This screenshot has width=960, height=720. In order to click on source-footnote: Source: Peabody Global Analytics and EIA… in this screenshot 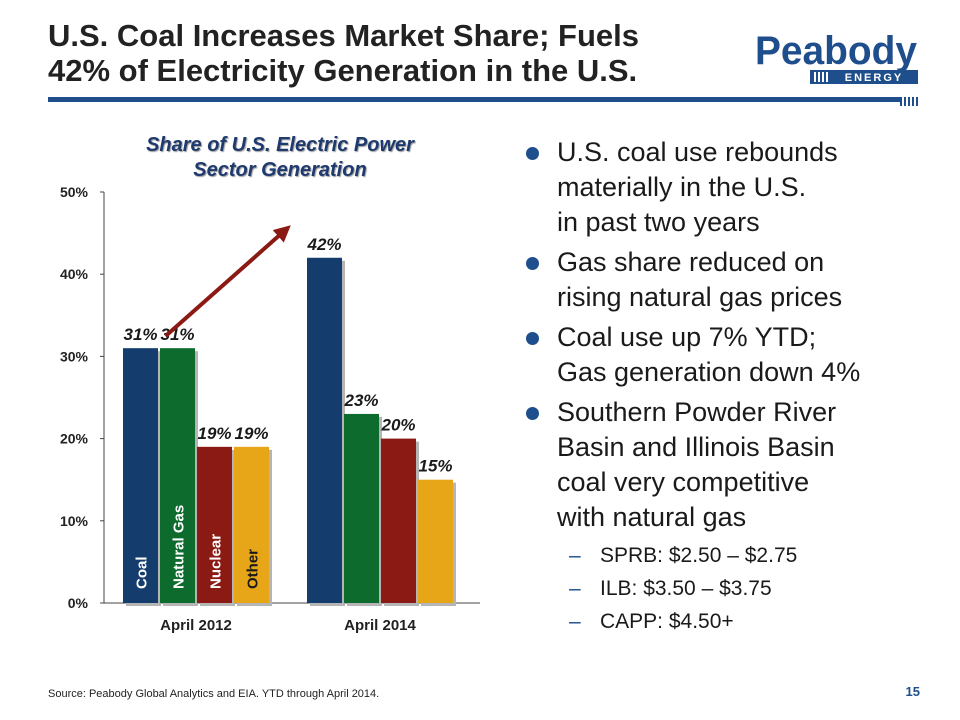, I will do `click(214, 694)`.